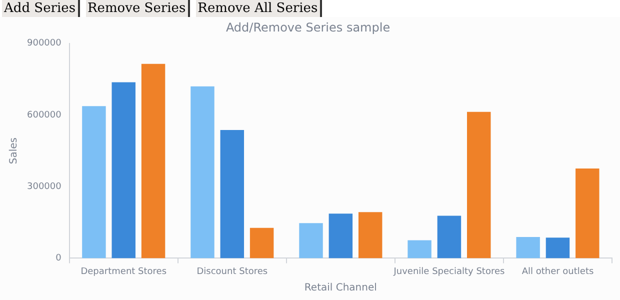 The width and height of the screenshot is (620, 300). I want to click on chart-title: Add/Remove Series sample, so click(308, 27).